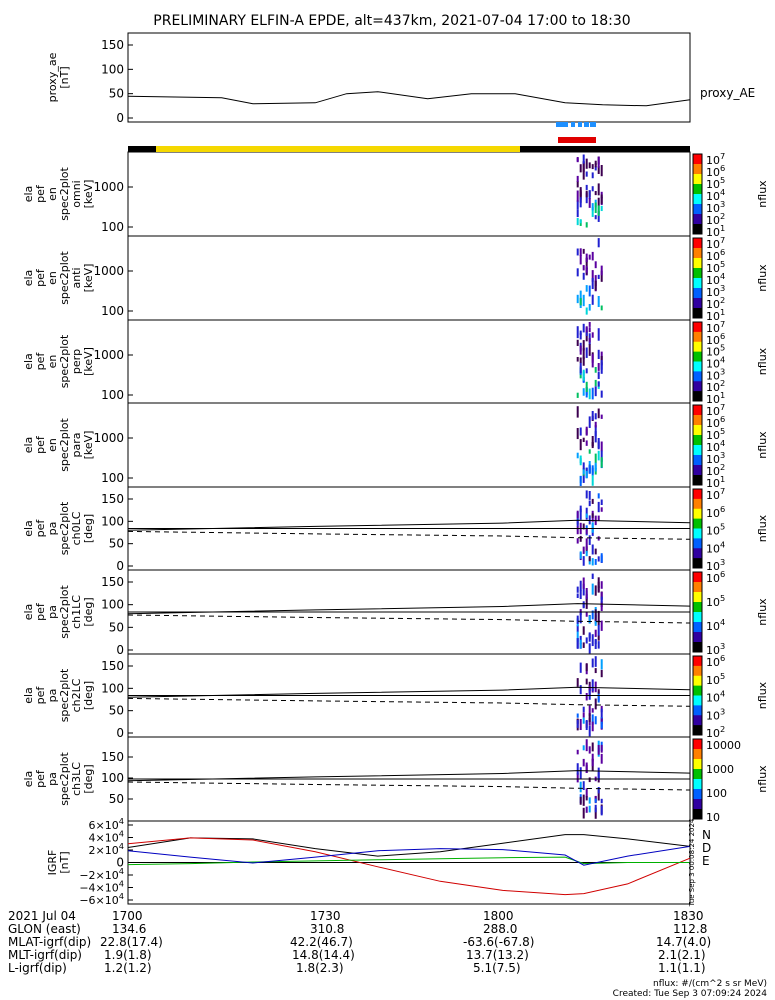 The height and width of the screenshot is (1000, 775). What do you see at coordinates (499, 942) in the screenshot?
I see `footer-value: -63.6(-67.8)` at bounding box center [499, 942].